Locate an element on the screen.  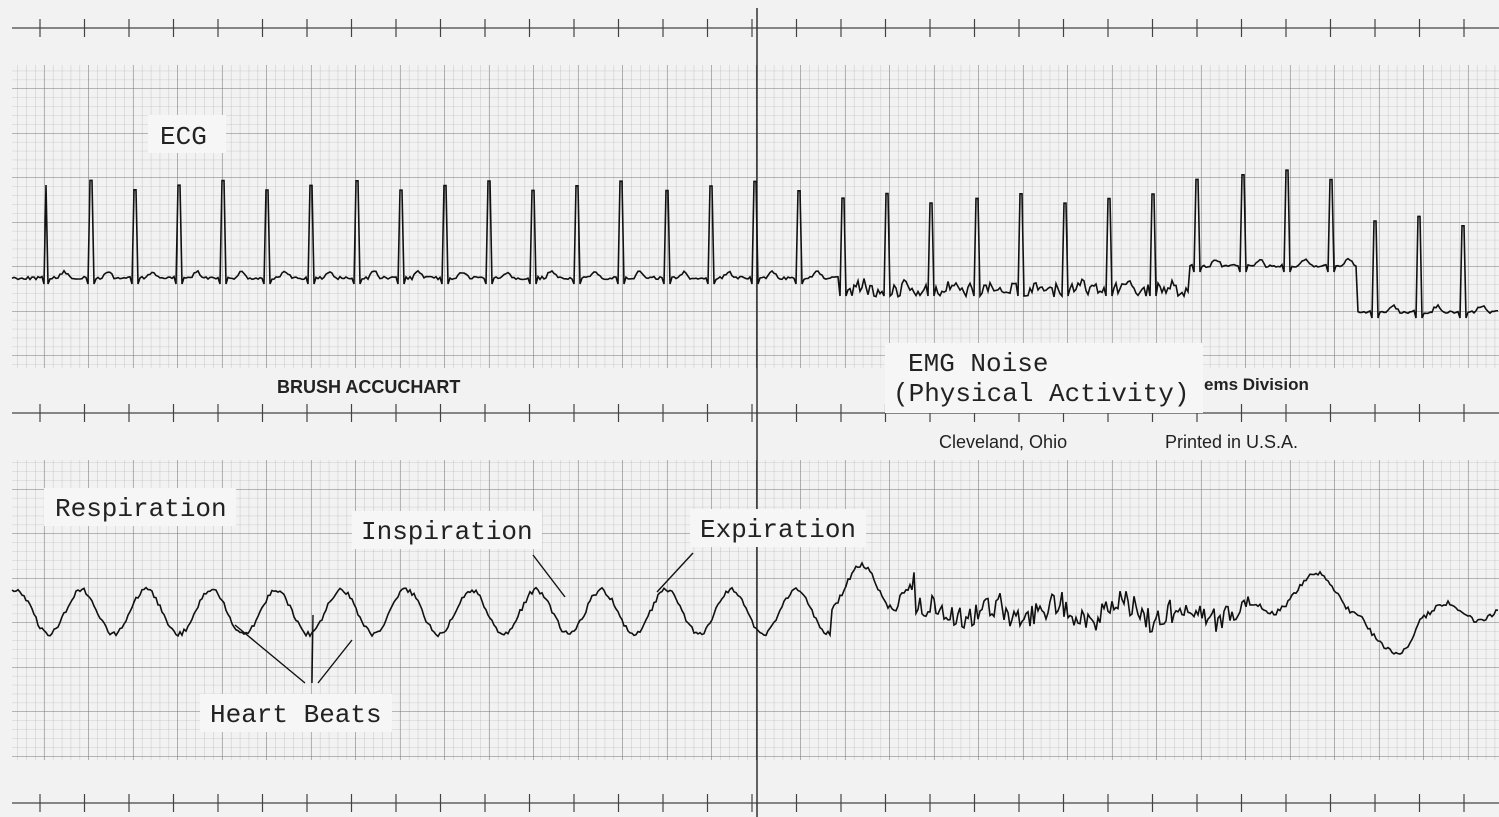
heart-beats-label: Heart Beats is located at coordinates (296, 715).